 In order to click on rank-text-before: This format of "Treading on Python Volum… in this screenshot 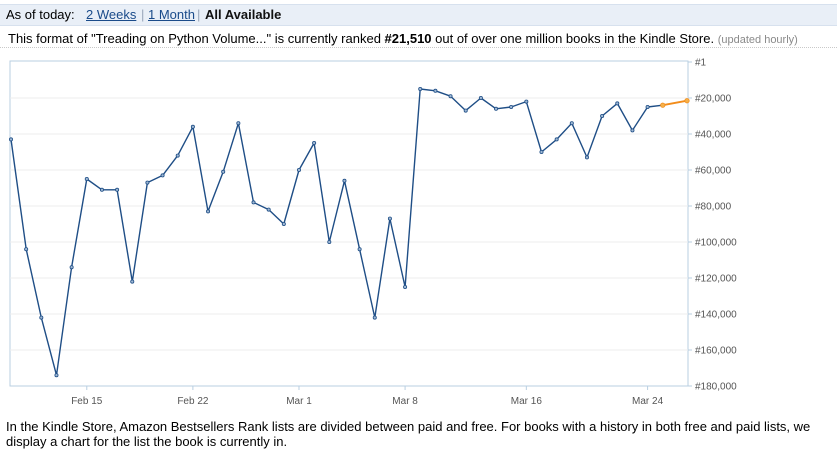, I will do `click(196, 38)`.